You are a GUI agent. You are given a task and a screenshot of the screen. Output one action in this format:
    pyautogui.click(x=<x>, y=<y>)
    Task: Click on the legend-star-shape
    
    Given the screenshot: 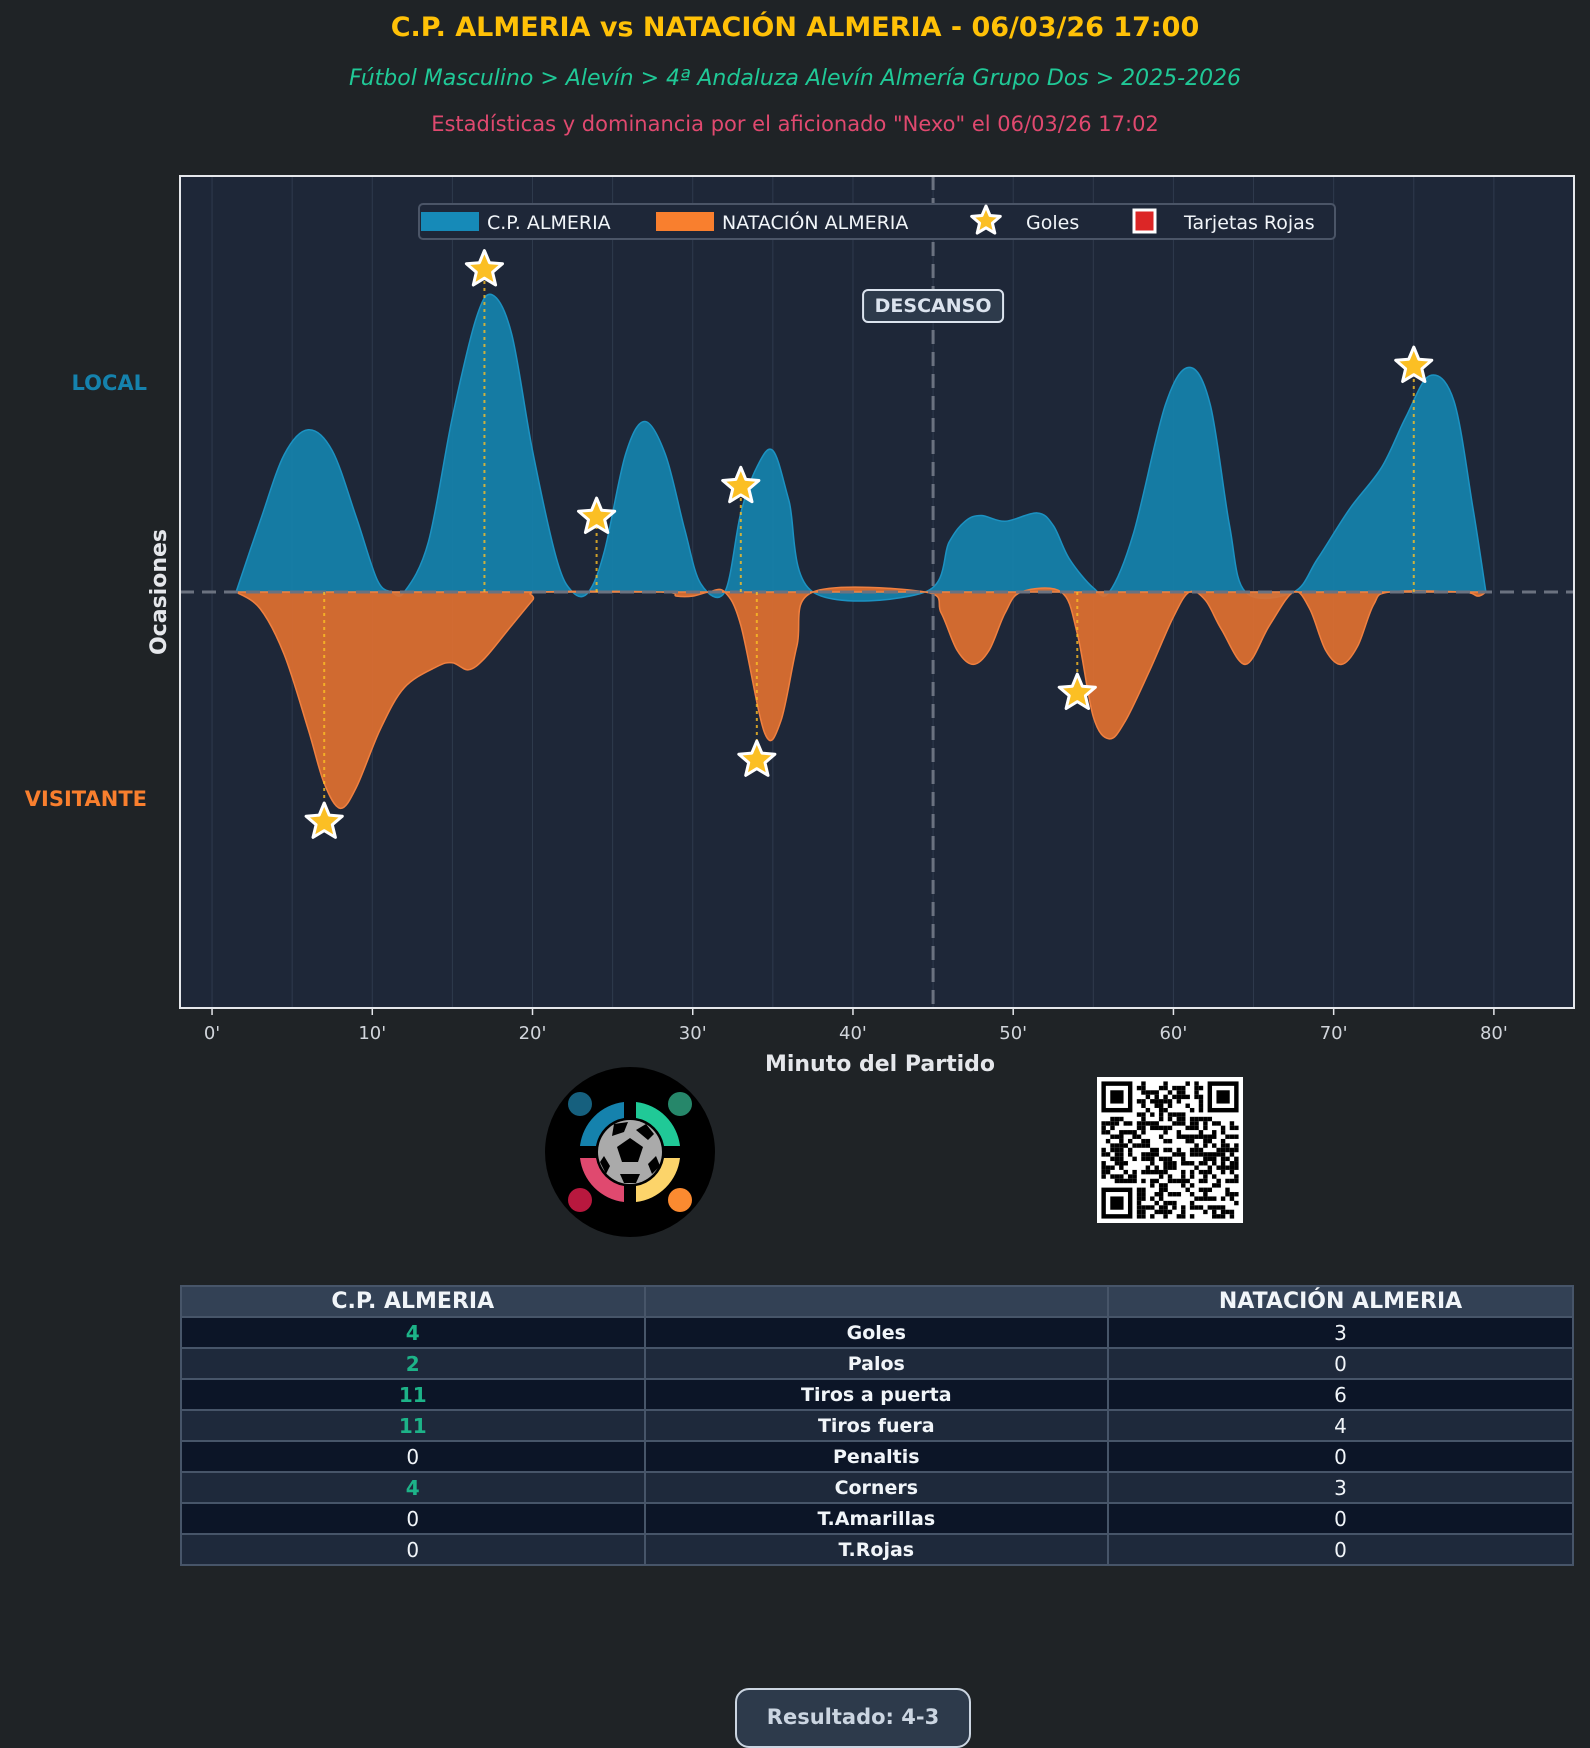 What is the action you would take?
    pyautogui.click(x=986, y=219)
    